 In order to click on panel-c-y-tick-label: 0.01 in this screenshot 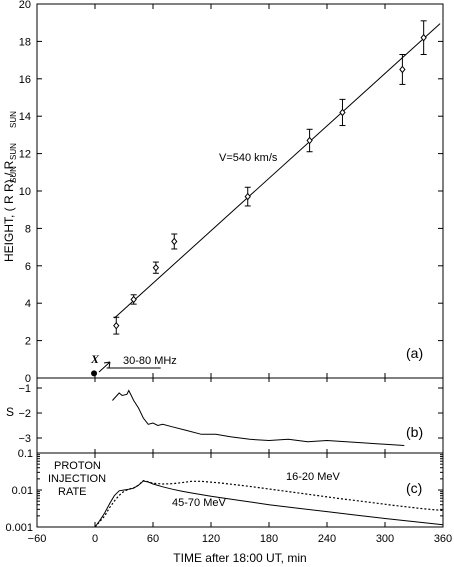, I will do `click(22, 491)`.